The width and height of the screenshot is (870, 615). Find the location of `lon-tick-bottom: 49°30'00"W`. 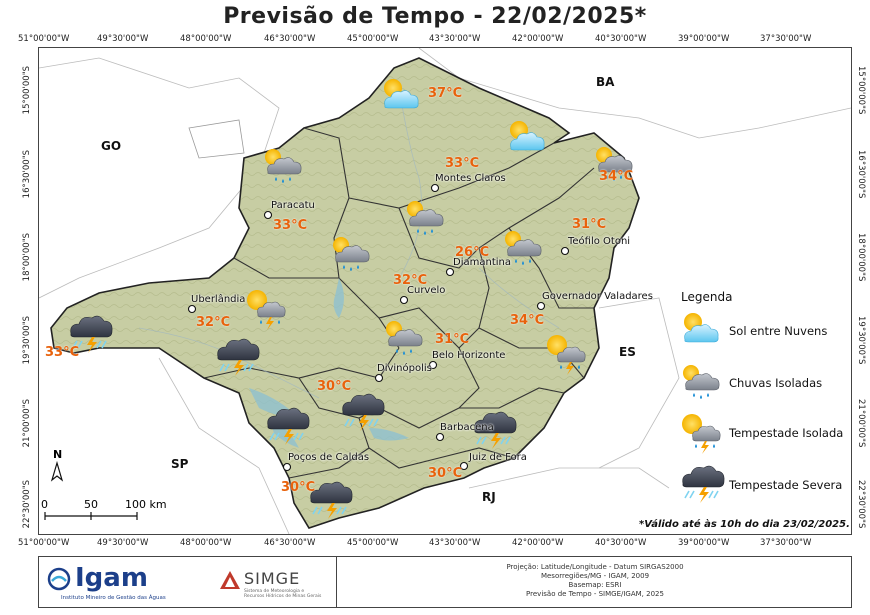

lon-tick-bottom: 49°30'00"W is located at coordinates (123, 543).